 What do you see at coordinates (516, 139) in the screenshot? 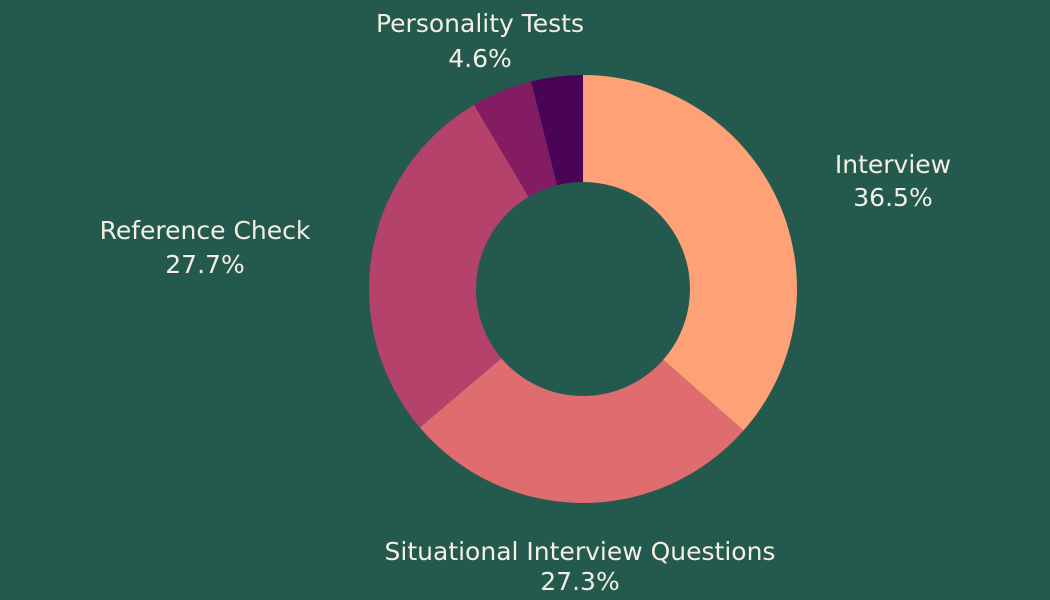
I see `donut-slice-personality-tests` at bounding box center [516, 139].